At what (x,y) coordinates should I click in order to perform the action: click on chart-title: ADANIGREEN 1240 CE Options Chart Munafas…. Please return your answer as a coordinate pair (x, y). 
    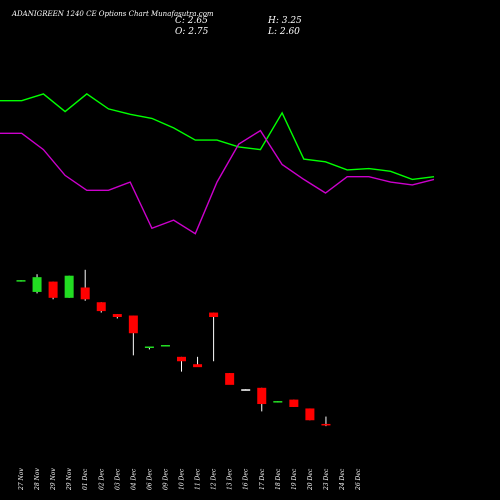
    Looking at the image, I should click on (113, 14).